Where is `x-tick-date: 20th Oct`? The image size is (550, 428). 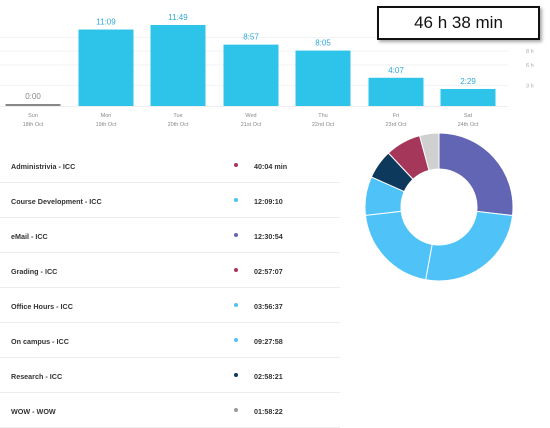
x-tick-date: 20th Oct is located at coordinates (178, 125).